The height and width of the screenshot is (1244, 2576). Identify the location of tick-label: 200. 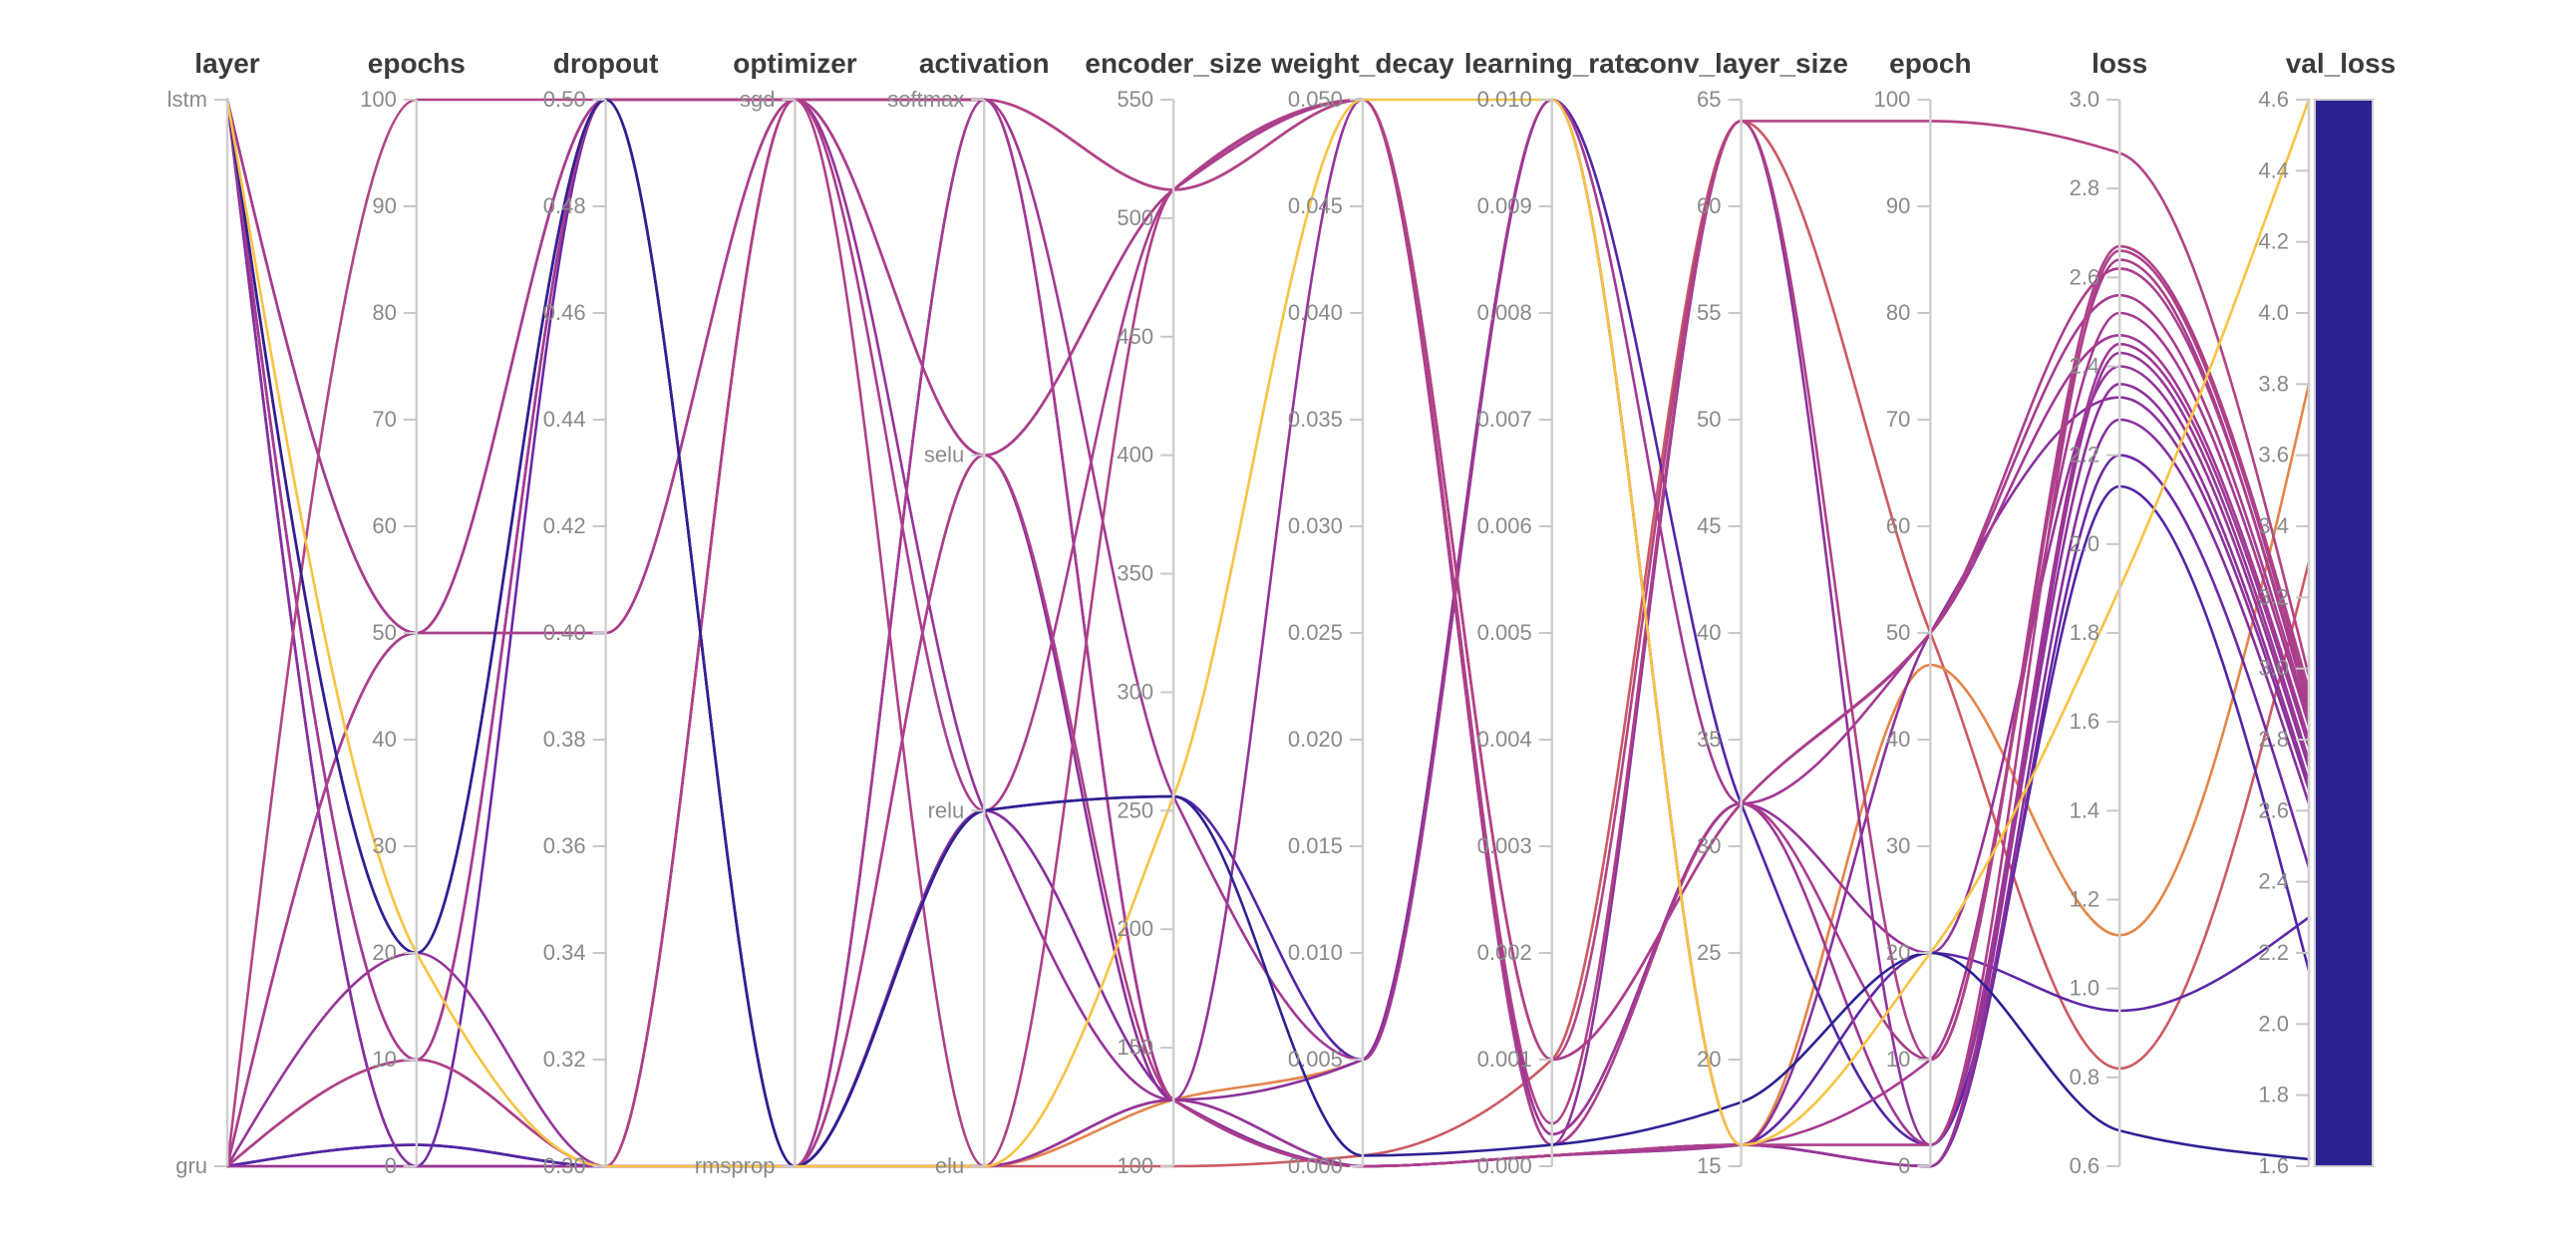
(1135, 928).